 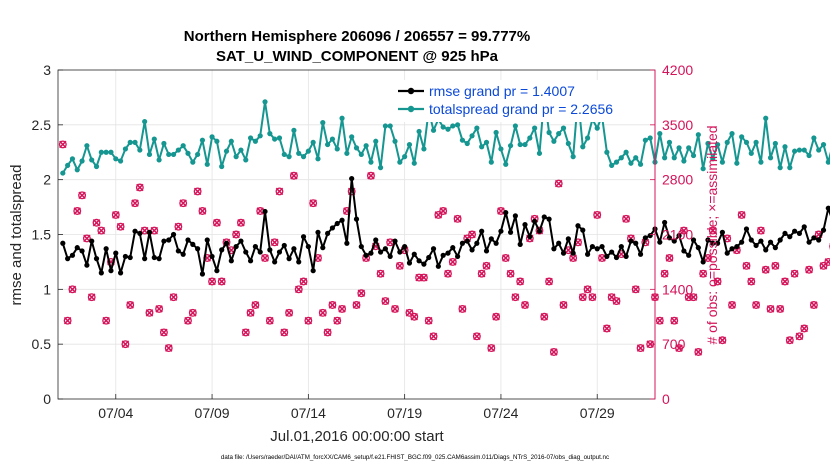 What do you see at coordinates (404, 413) in the screenshot?
I see `x-tick-label: 07/19` at bounding box center [404, 413].